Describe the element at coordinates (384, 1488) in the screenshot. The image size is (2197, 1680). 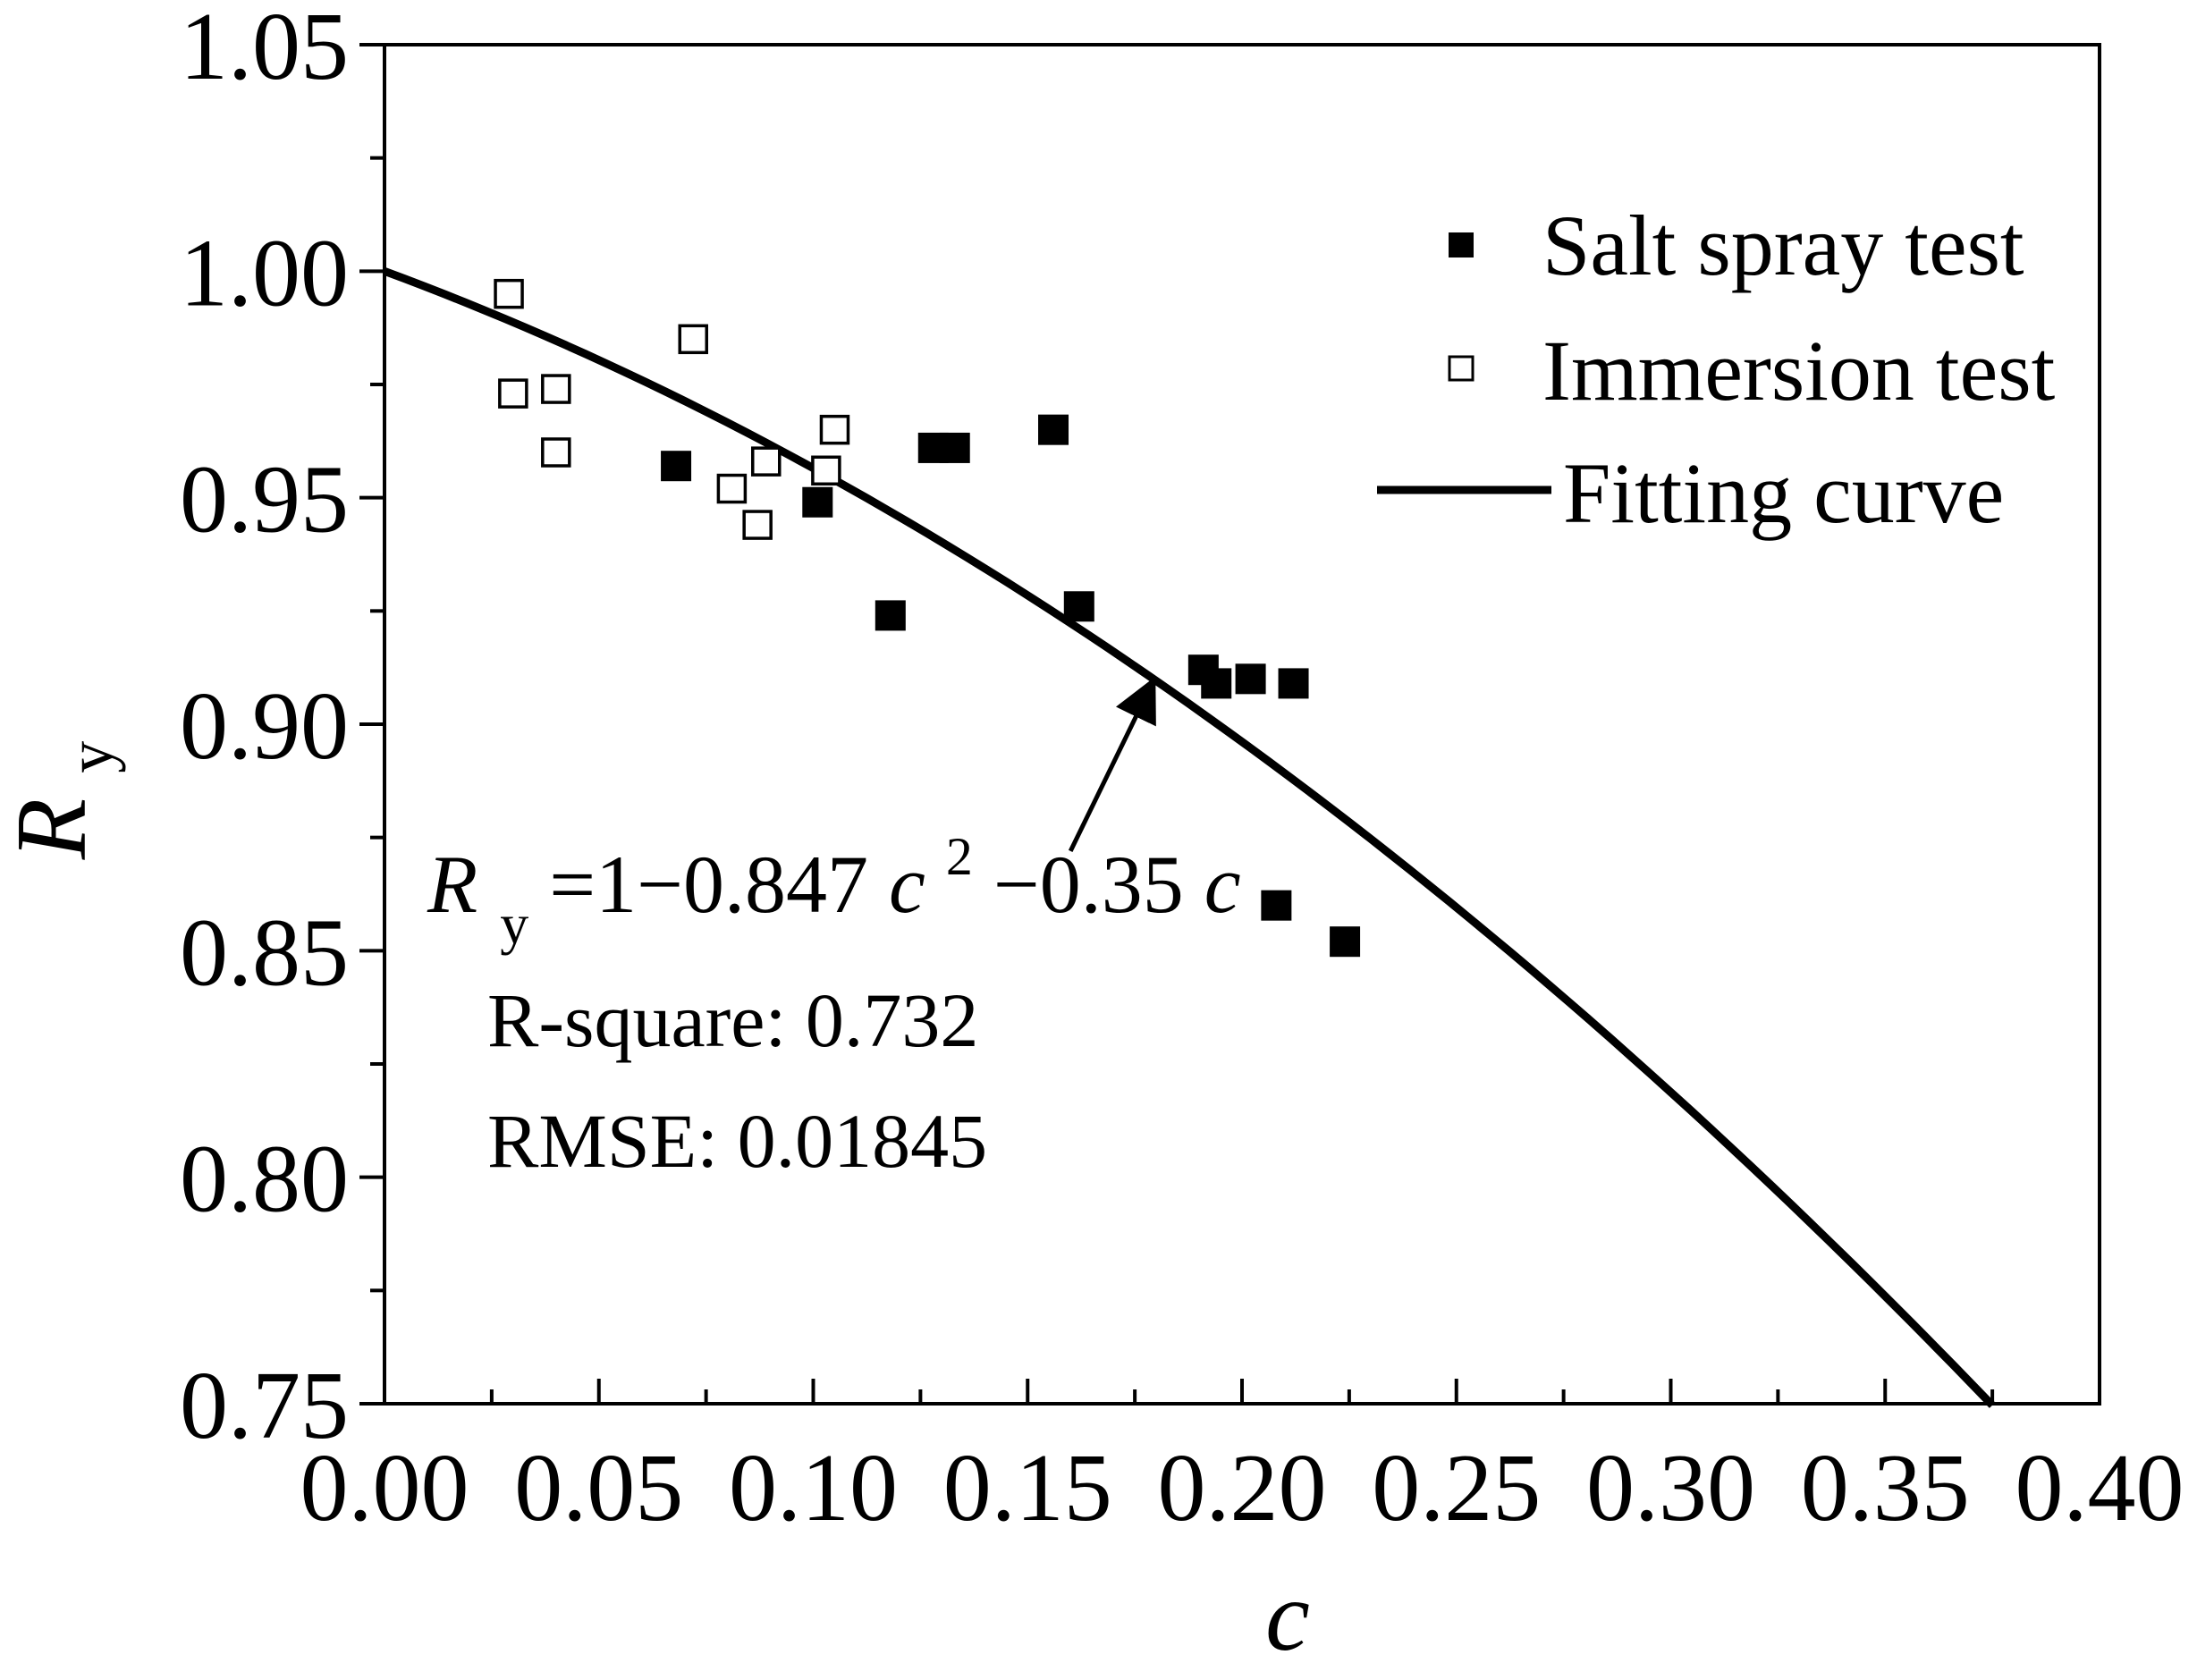
I see `x-tick-label: 0.00` at that location.